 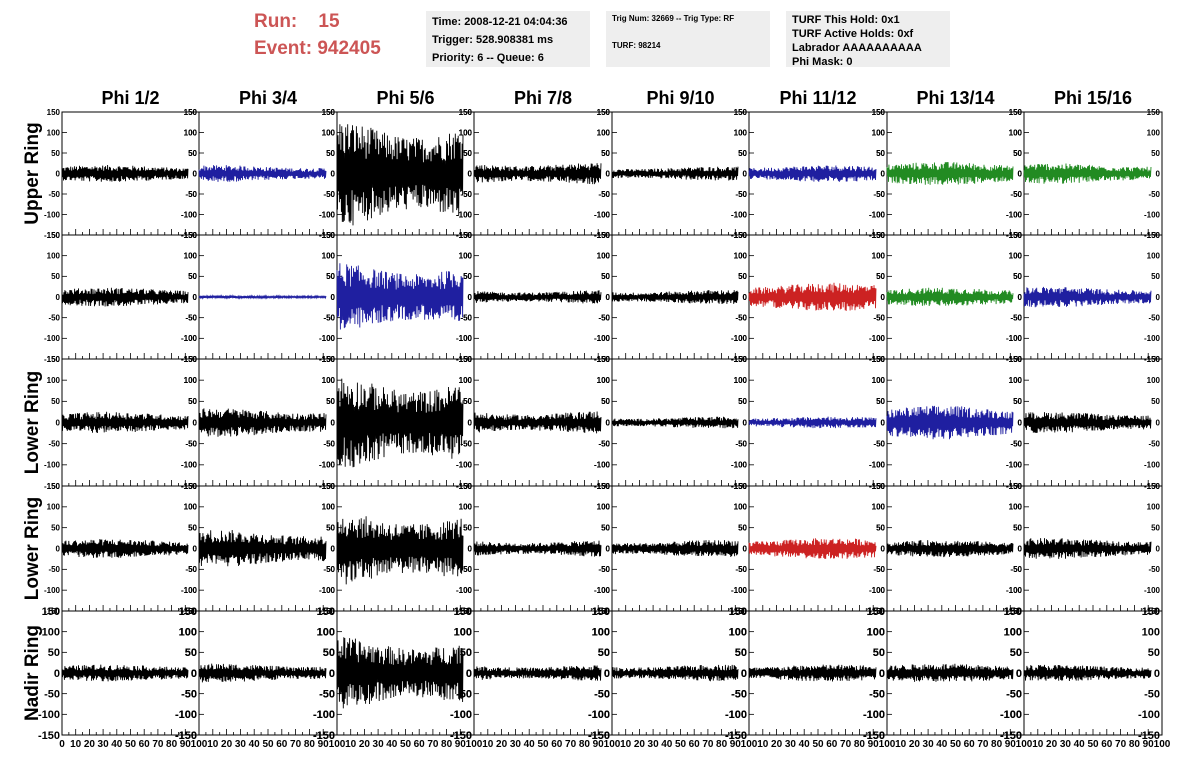 What do you see at coordinates (680, 98) in the screenshot?
I see `column-header: Phi 9/10` at bounding box center [680, 98].